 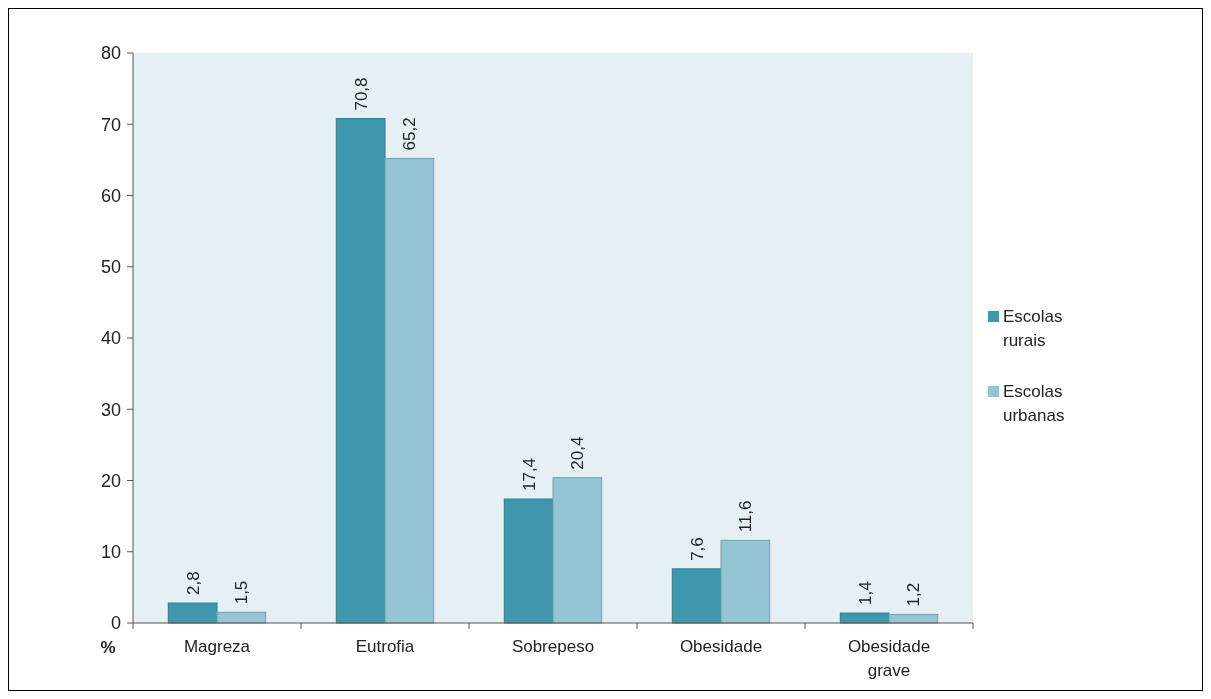 I want to click on y-tick-label: 0, so click(x=115, y=623).